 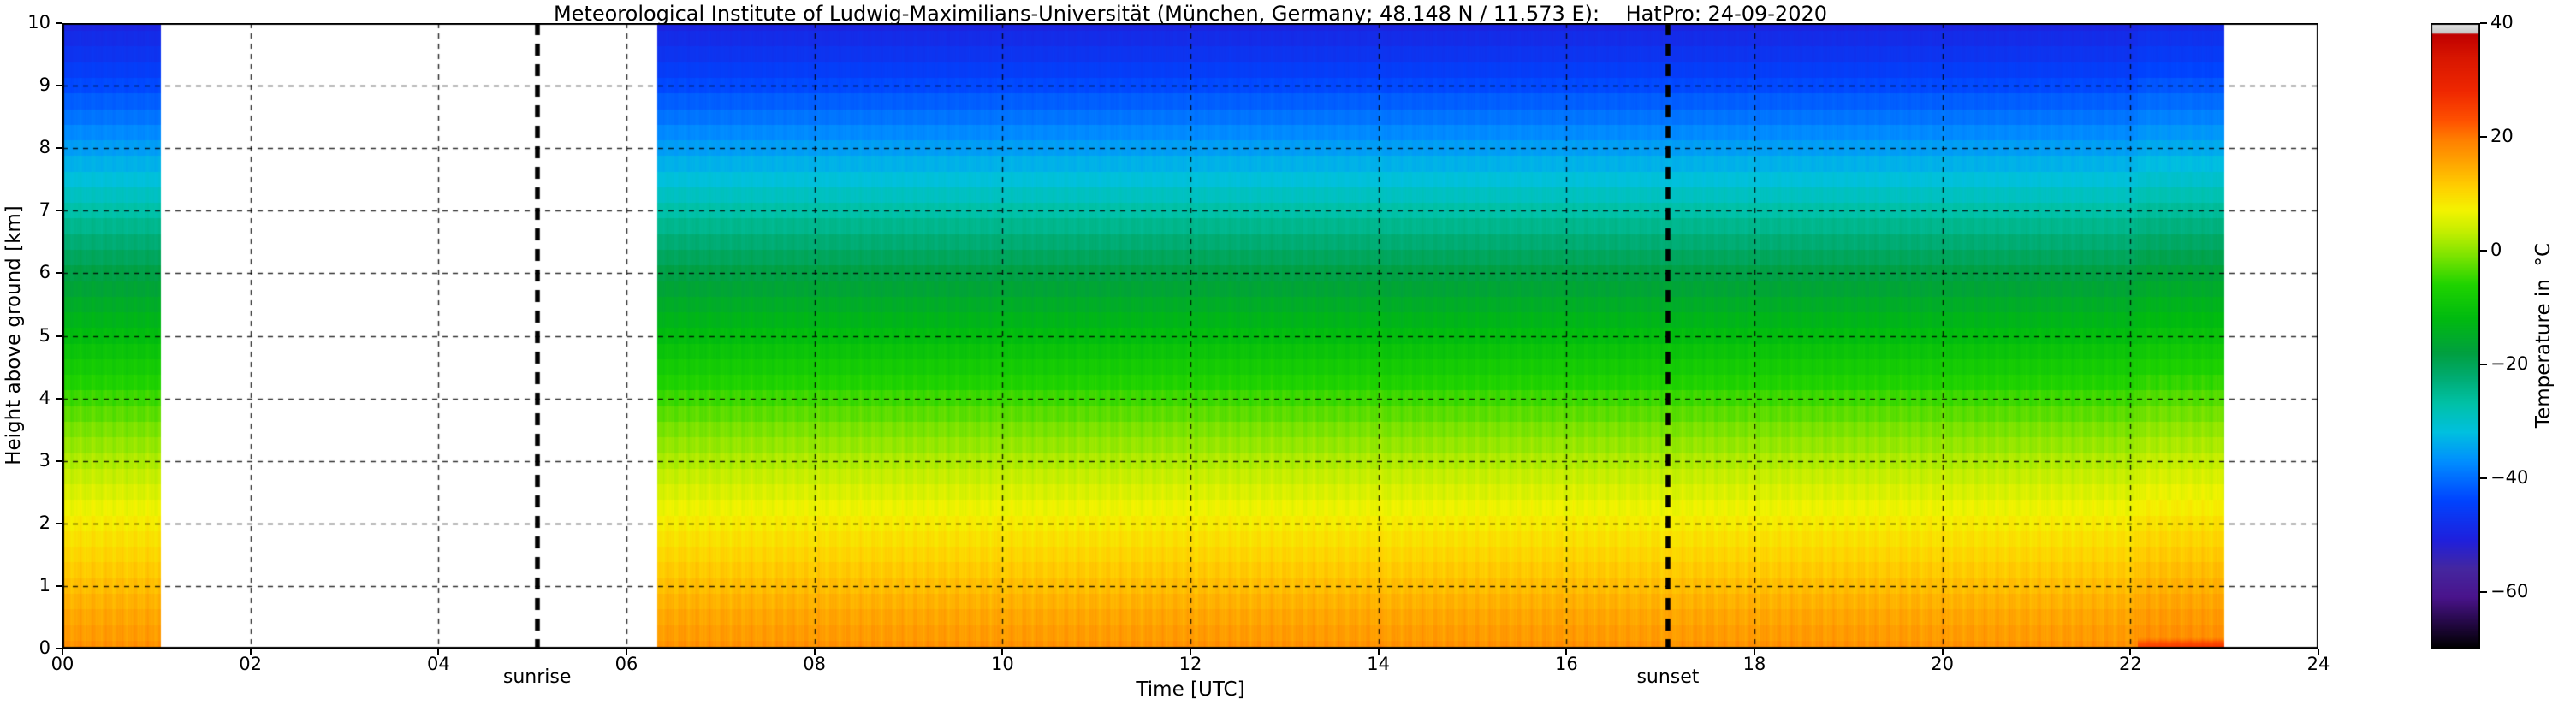 I want to click on annotation-label-sunrise: sunrise, so click(x=537, y=677).